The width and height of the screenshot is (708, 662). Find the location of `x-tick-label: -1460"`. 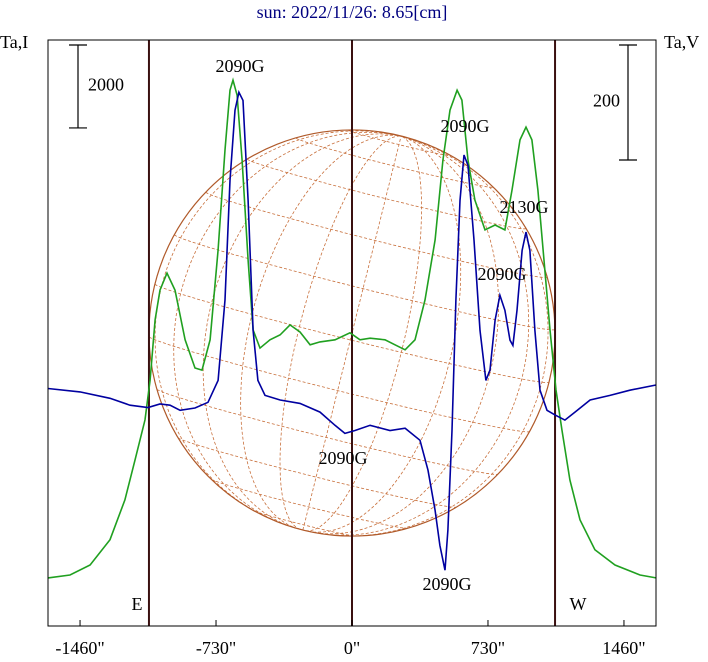

x-tick-label: -1460" is located at coordinates (79, 648).